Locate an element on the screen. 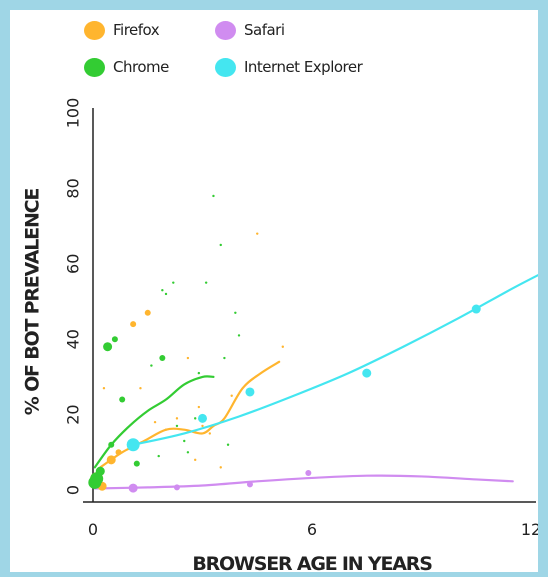 Image resolution: width=548 pixels, height=577 pixels. x-tick-label: 12 is located at coordinates (529, 529).